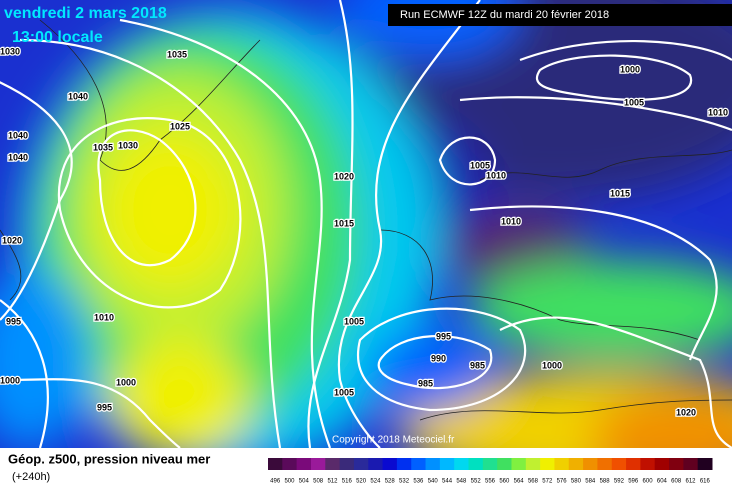  Describe the element at coordinates (662, 482) in the screenshot. I see `scale-label: 604` at that location.